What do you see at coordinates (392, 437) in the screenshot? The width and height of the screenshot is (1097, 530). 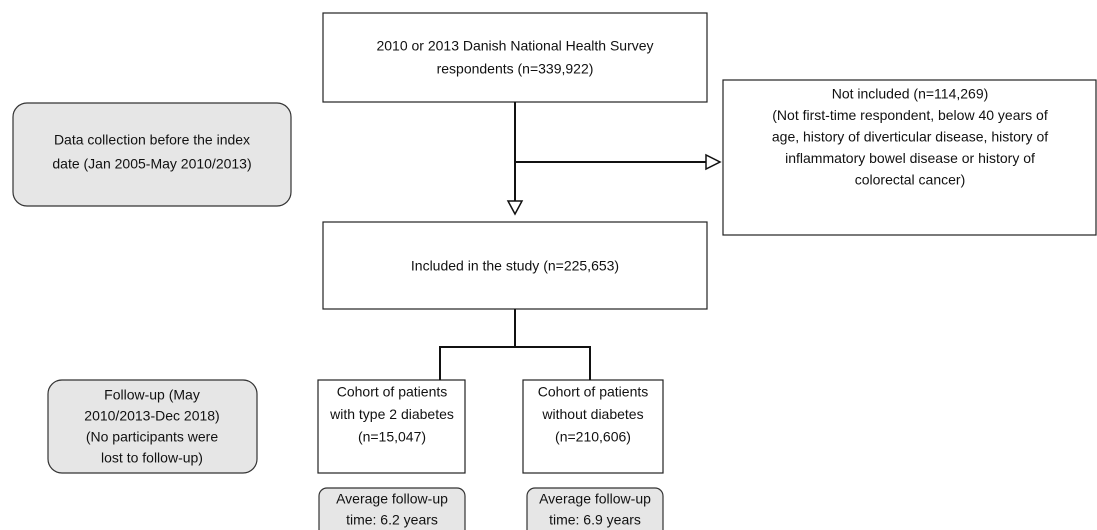 I see `node-label: (n=15,047)` at bounding box center [392, 437].